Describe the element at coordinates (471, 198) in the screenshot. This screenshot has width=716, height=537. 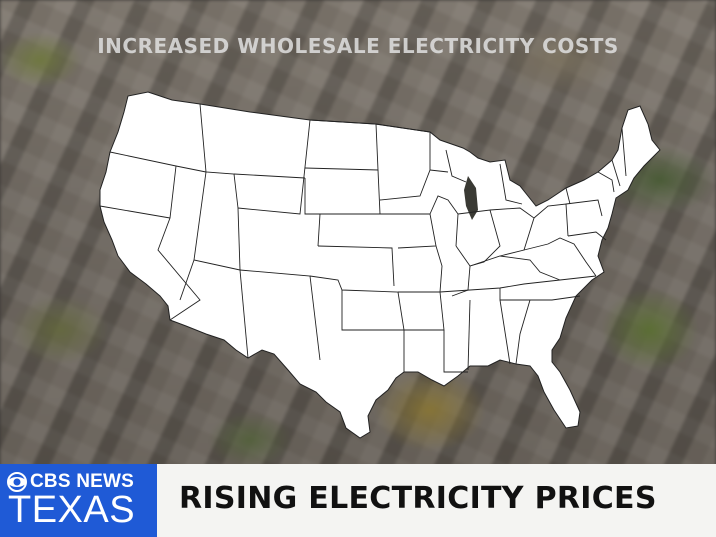
I see `lake-michigan` at that location.